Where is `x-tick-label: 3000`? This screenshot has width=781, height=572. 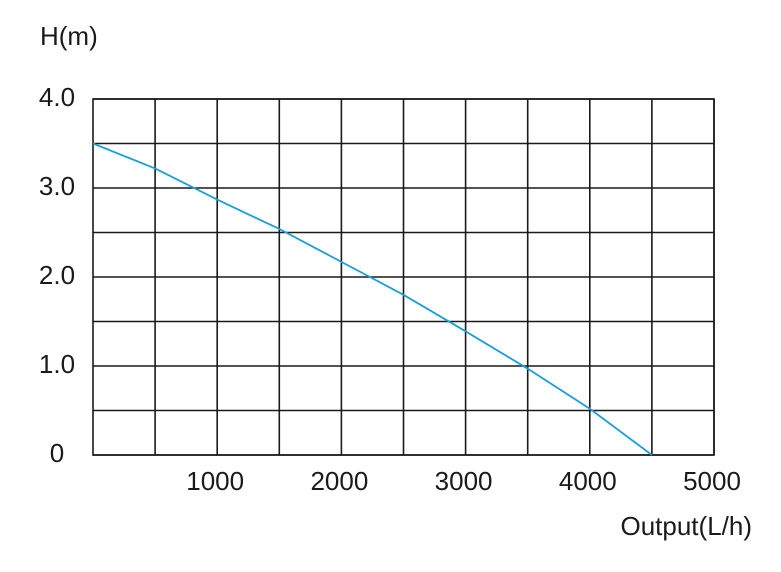 x-tick-label: 3000 is located at coordinates (464, 481).